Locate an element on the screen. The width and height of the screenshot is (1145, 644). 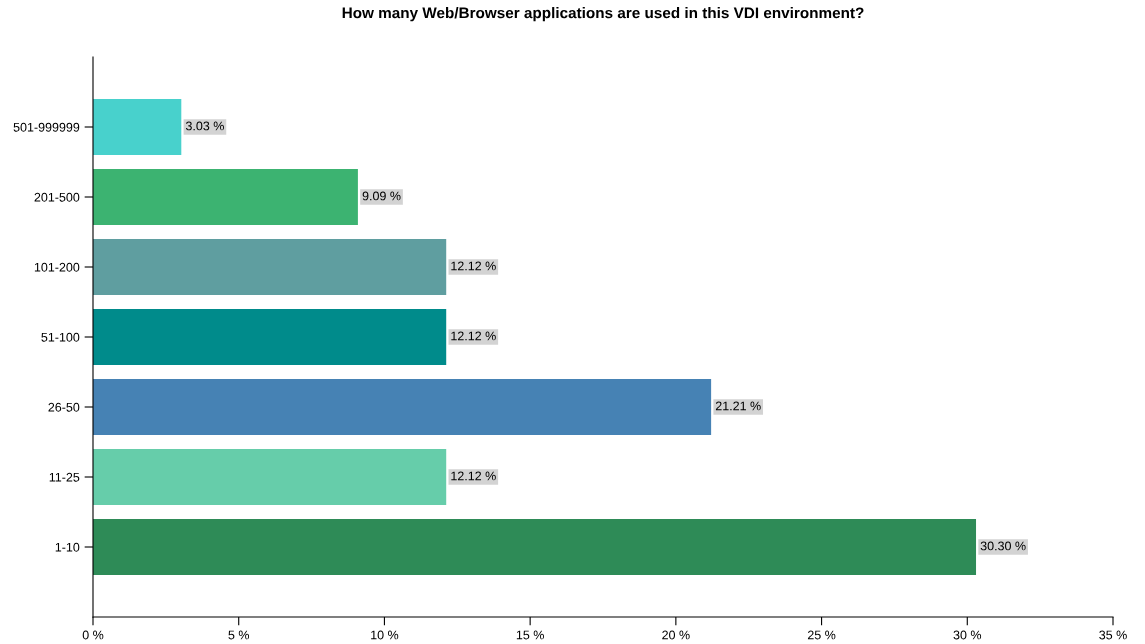
y-tick-label: 501-999999 is located at coordinates (46, 127).